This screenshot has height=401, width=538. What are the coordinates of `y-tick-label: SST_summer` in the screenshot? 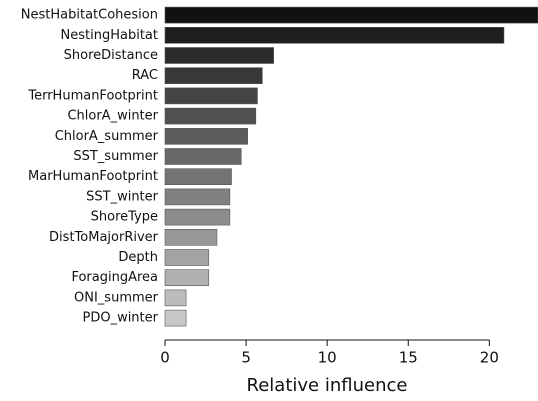 It's located at (115, 156).